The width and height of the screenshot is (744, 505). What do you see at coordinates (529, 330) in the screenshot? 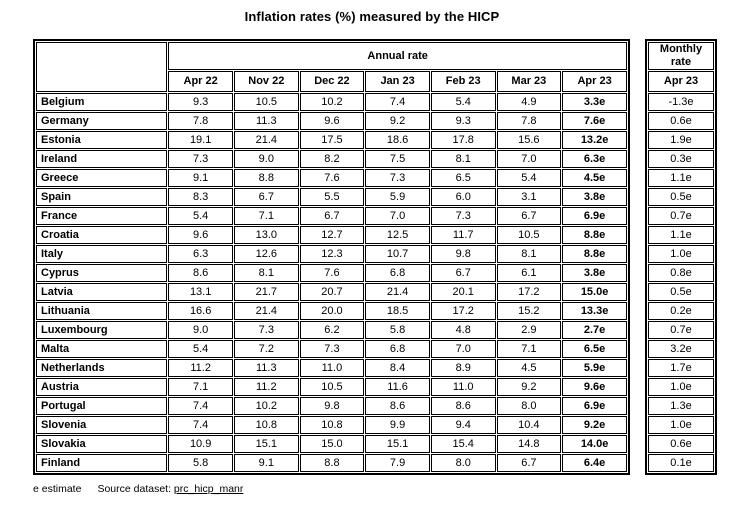
I see `value-cell: 2.9` at bounding box center [529, 330].